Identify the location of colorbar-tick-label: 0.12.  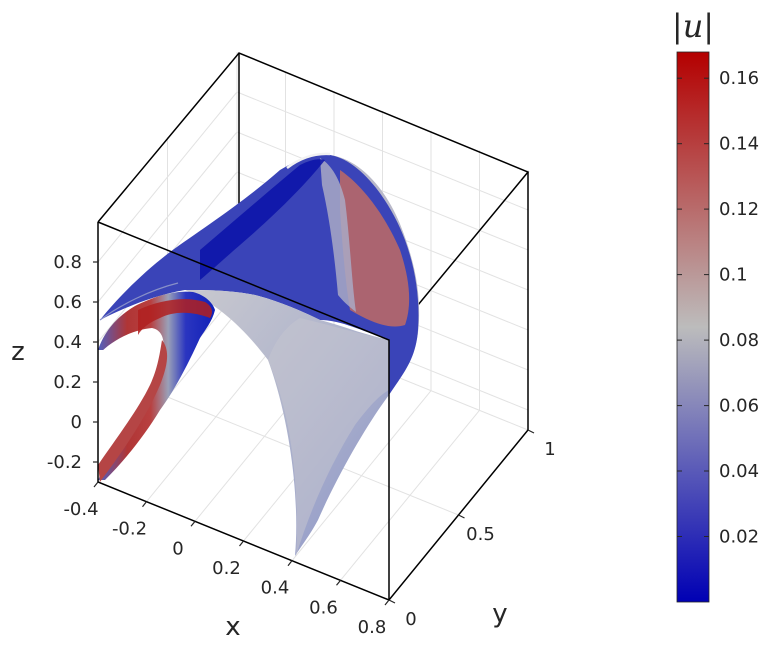
(739, 209).